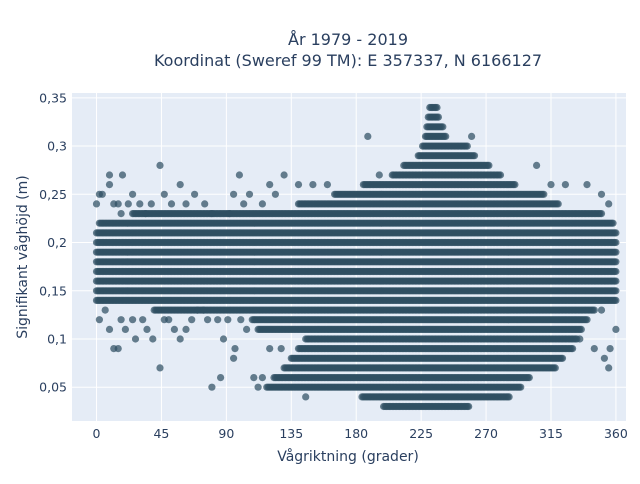  I want to click on chart-title-line-1: År 1979 - 2019, so click(348, 39).